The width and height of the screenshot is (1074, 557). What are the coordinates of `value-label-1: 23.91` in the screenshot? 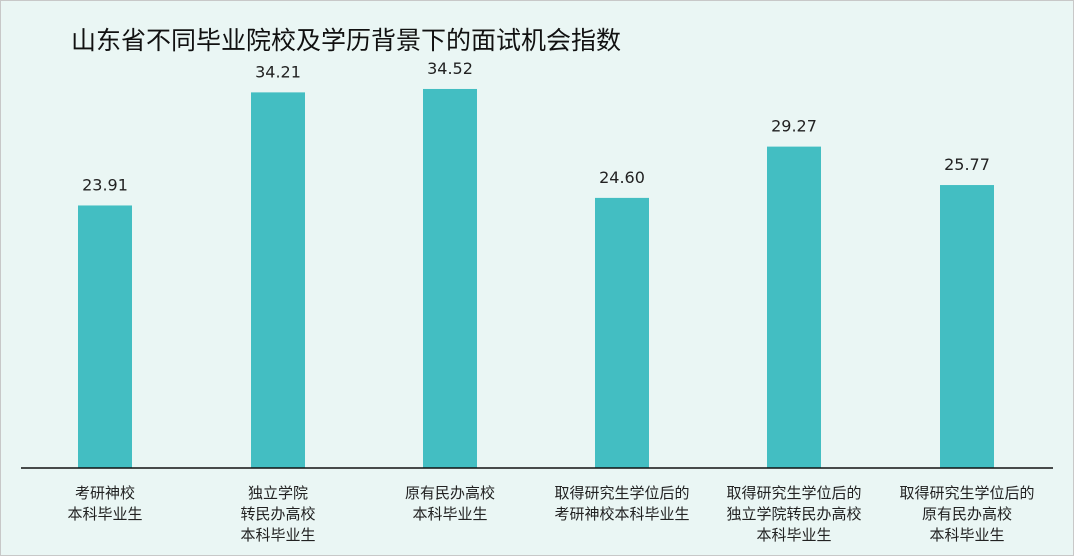 It's located at (105, 184).